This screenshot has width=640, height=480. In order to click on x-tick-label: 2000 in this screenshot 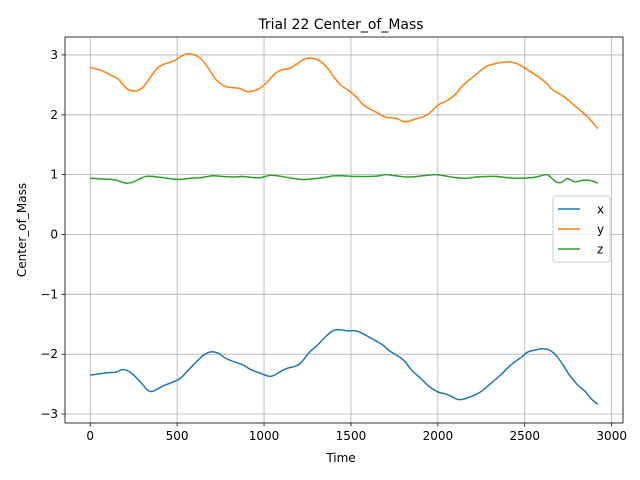, I will do `click(438, 436)`.